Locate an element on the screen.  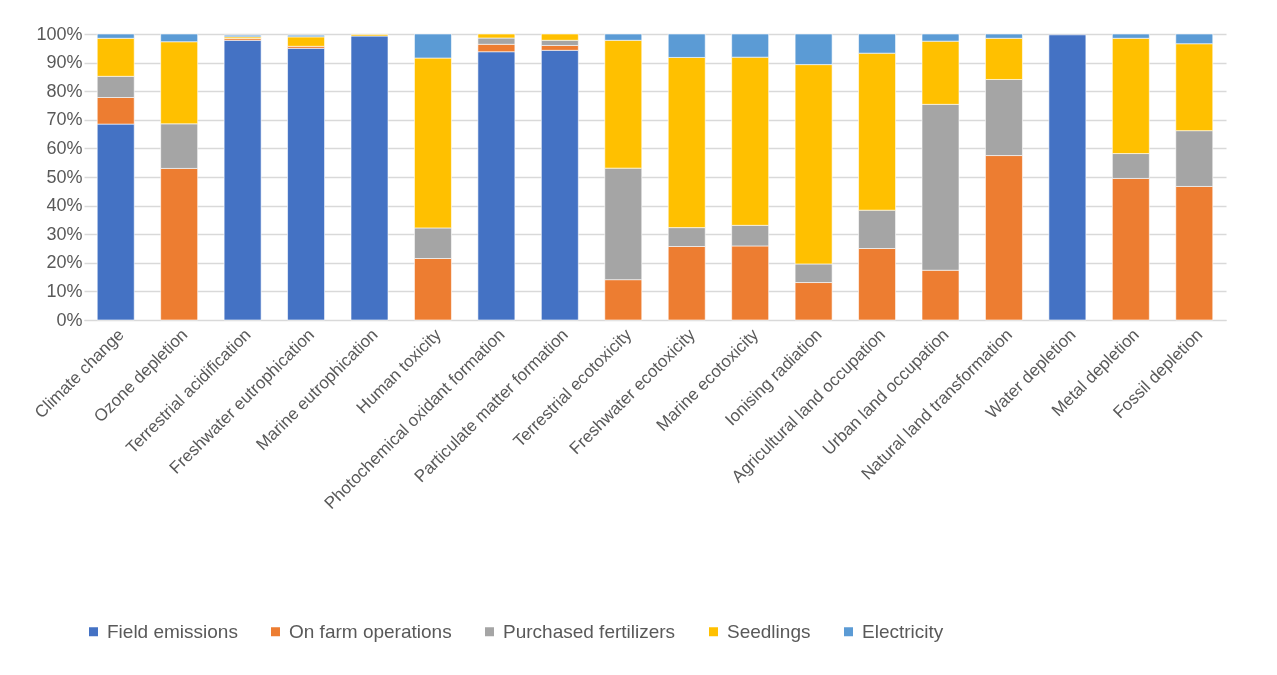
y-tick-label: 0% is located at coordinates (69, 319).